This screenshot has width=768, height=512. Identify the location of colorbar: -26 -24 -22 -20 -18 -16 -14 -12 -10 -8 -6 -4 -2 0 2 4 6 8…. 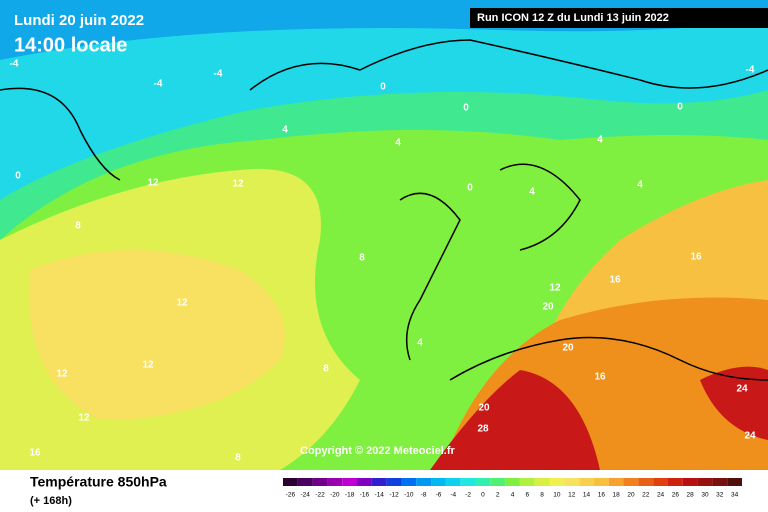
(512, 488).